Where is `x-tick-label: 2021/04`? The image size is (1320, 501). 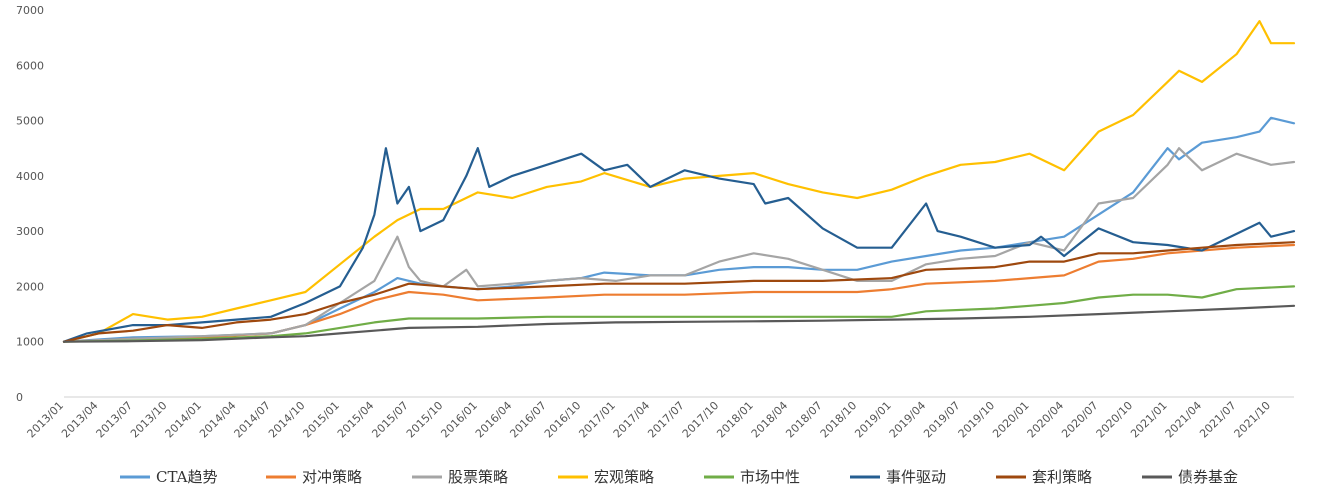
x-tick-label: 2021/04 is located at coordinates (1184, 420).